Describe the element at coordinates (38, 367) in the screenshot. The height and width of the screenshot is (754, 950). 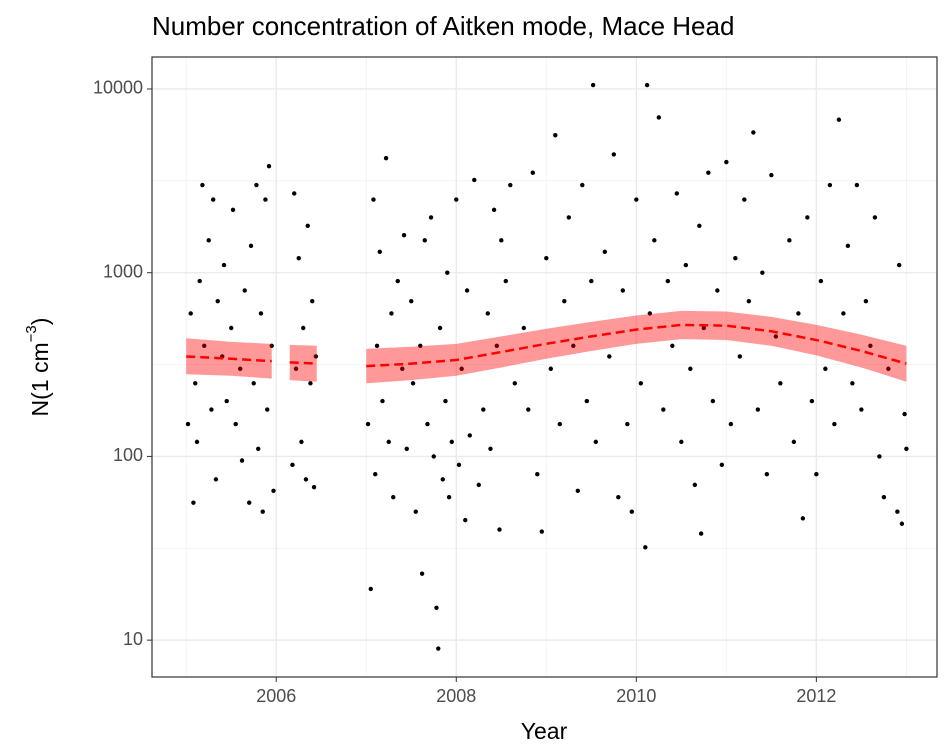
I see `y-axis-title: N(1 cm−3)` at that location.